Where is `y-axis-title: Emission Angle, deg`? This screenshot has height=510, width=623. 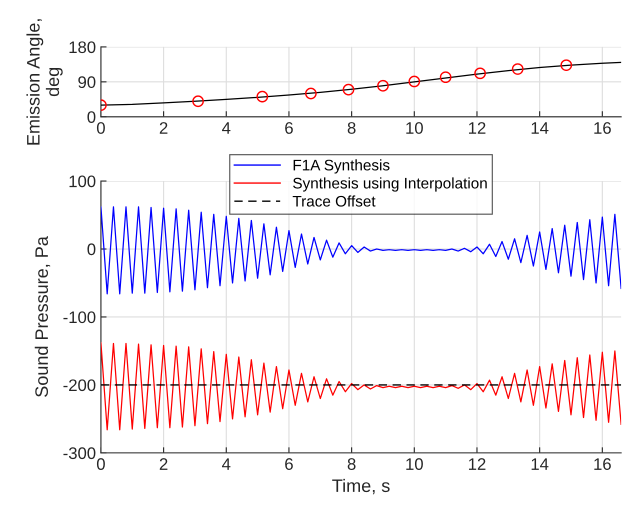
y-axis-title: Emission Angle, deg is located at coordinates (44, 82).